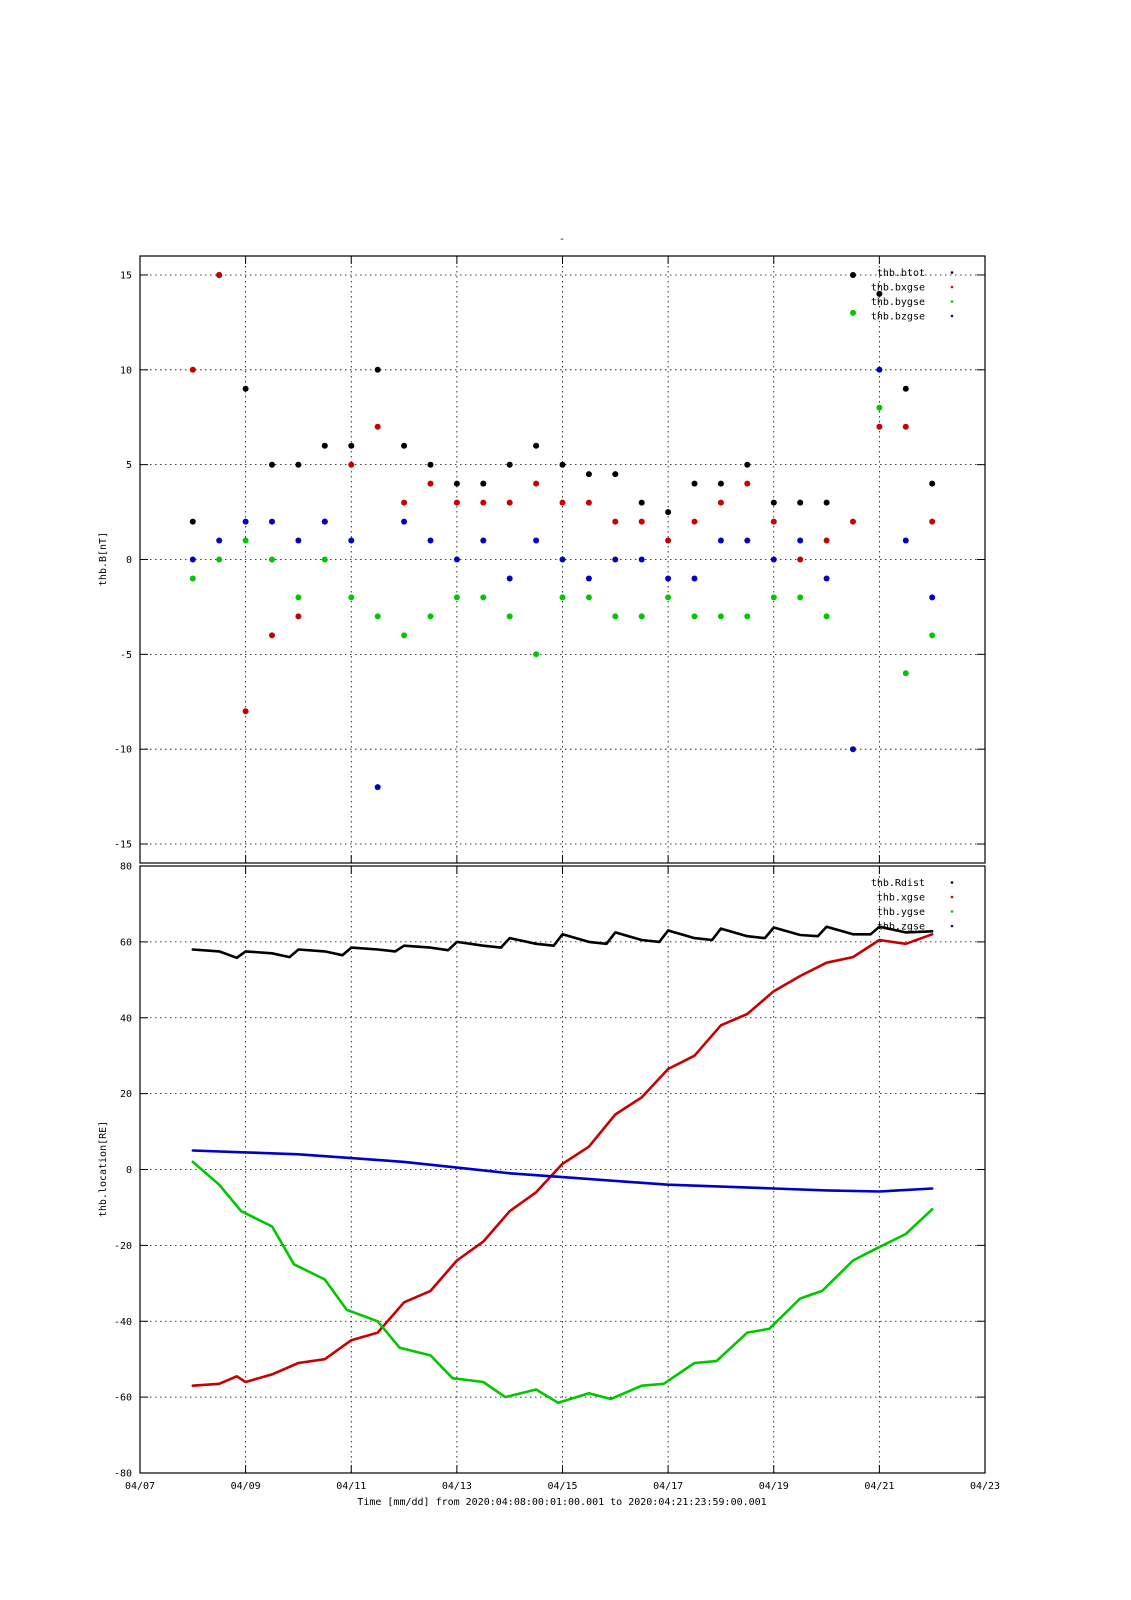 The image size is (1131, 1600). Describe the element at coordinates (129, 560) in the screenshot. I see `magnetic-field-y-tick-label: 0` at that location.